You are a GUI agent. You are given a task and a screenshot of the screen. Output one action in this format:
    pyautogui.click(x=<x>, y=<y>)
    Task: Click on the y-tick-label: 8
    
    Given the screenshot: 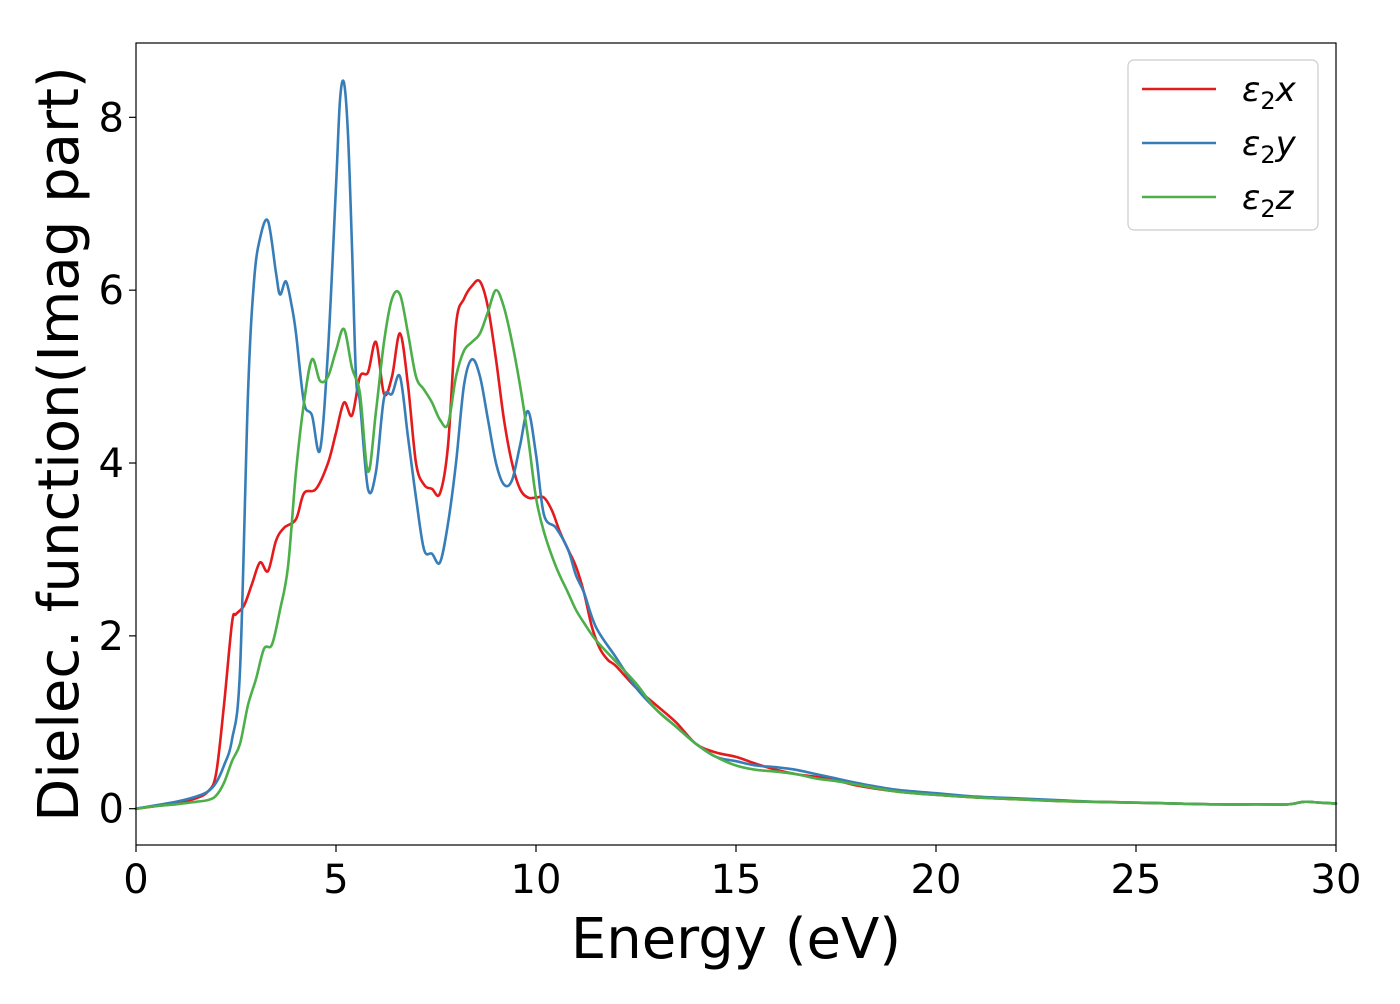 What is the action you would take?
    pyautogui.click(x=111, y=118)
    